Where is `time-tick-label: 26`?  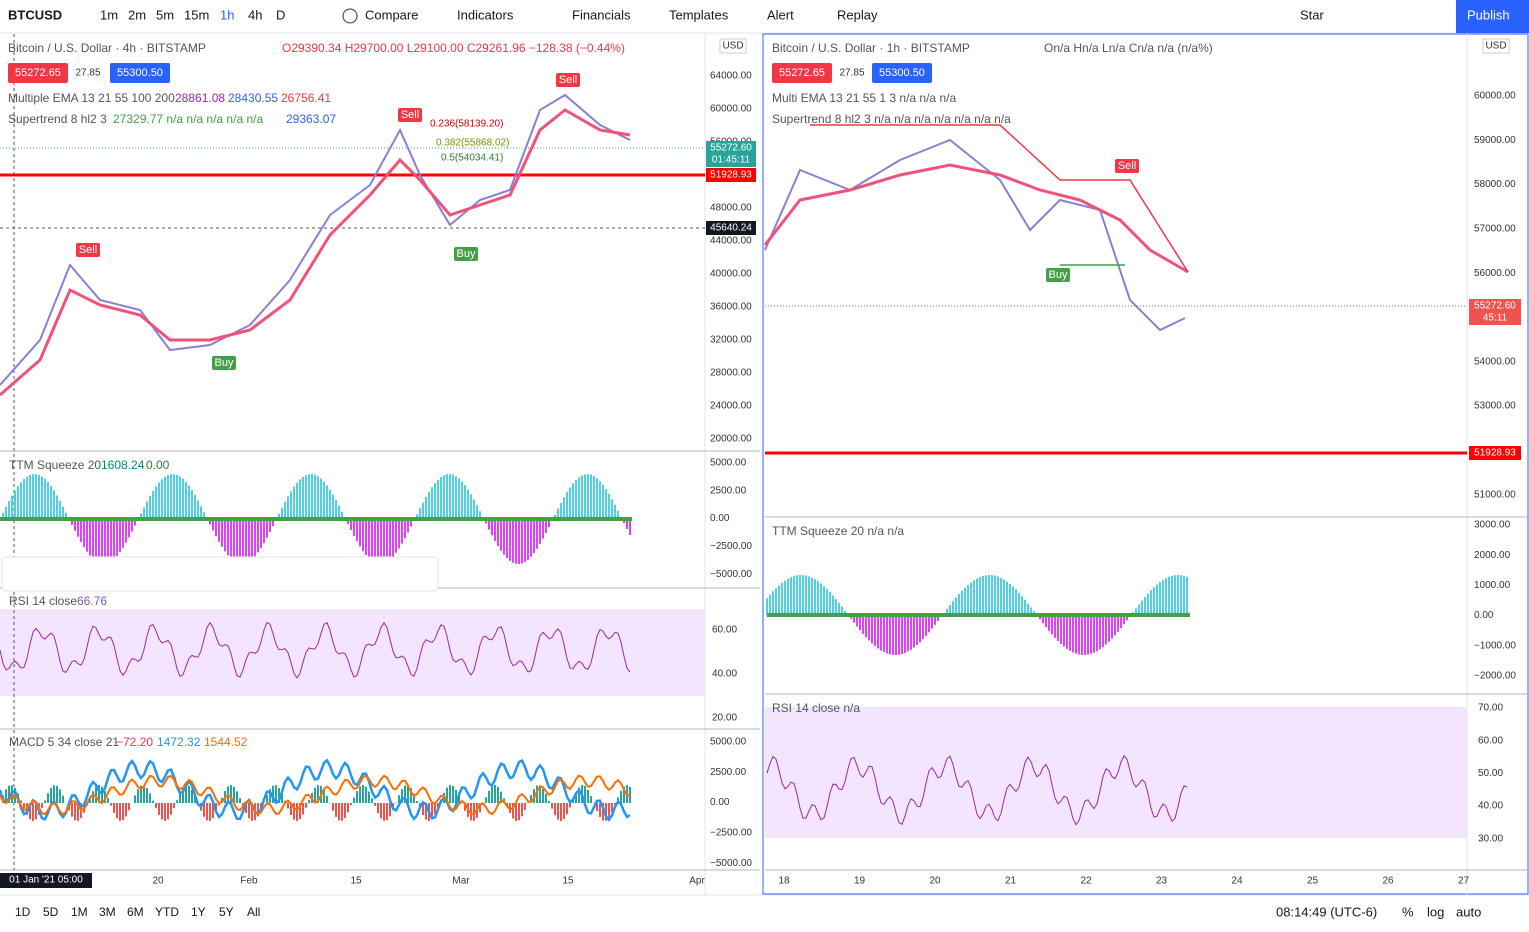
time-tick-label: 26 is located at coordinates (1388, 881).